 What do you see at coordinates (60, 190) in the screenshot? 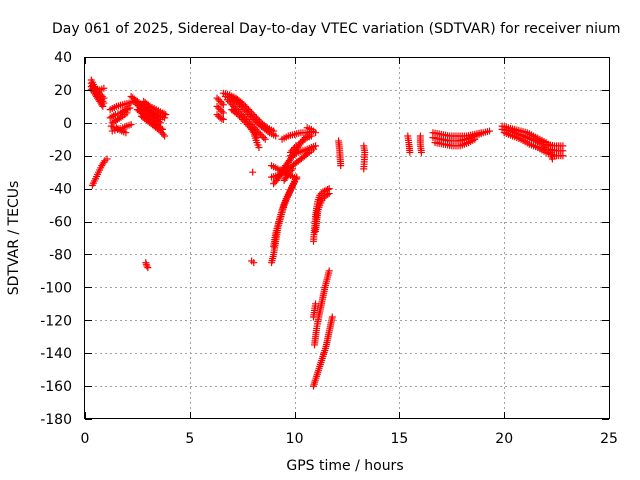
I see `y-tick-label: -40` at bounding box center [60, 190].